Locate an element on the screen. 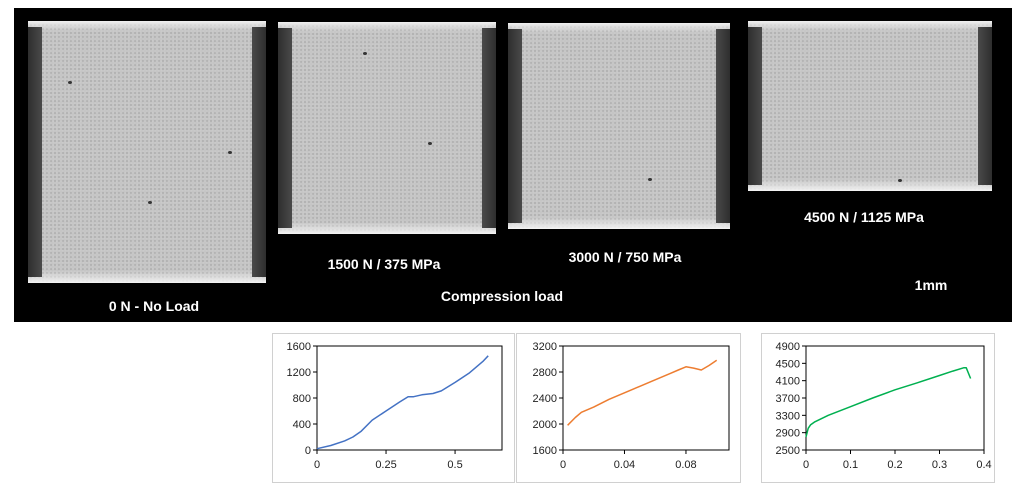  y-tick-label: 4100 is located at coordinates (788, 382).